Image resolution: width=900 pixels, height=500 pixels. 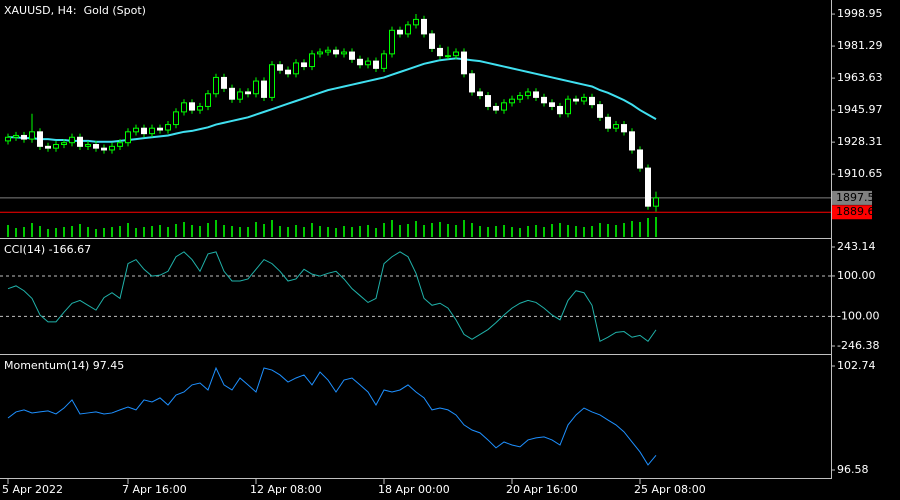 What do you see at coordinates (75, 10) in the screenshot?
I see `chart-title: XAUUSD, H4: Gold (Spot)` at bounding box center [75, 10].